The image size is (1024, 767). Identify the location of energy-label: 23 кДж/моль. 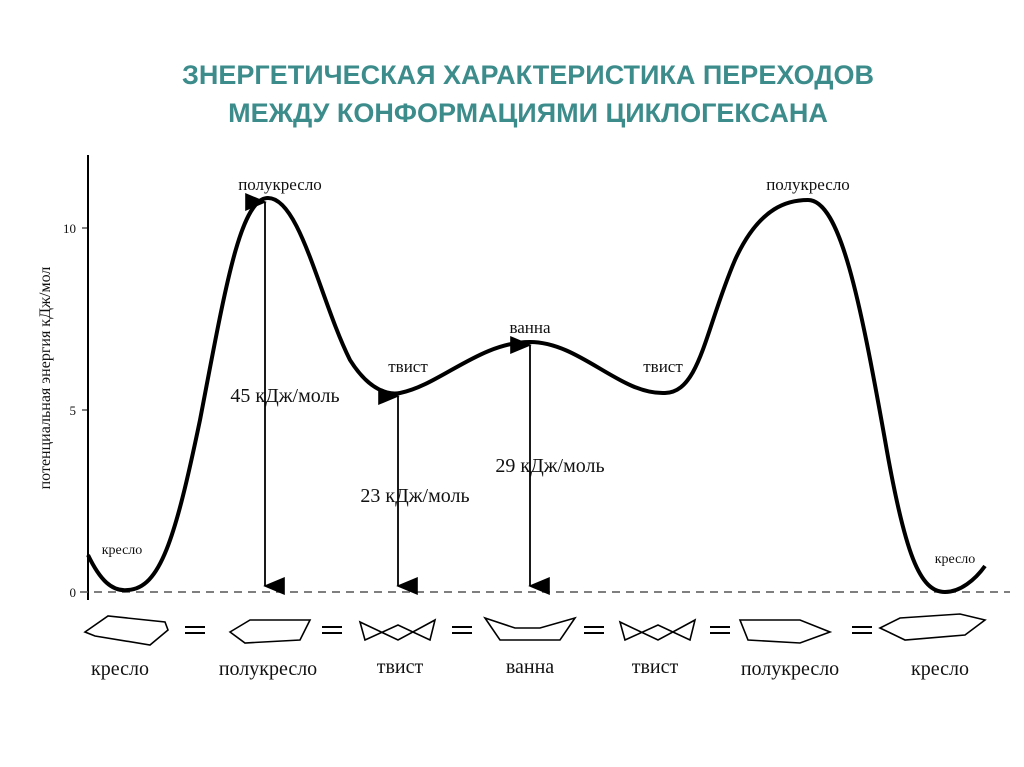
(414, 496).